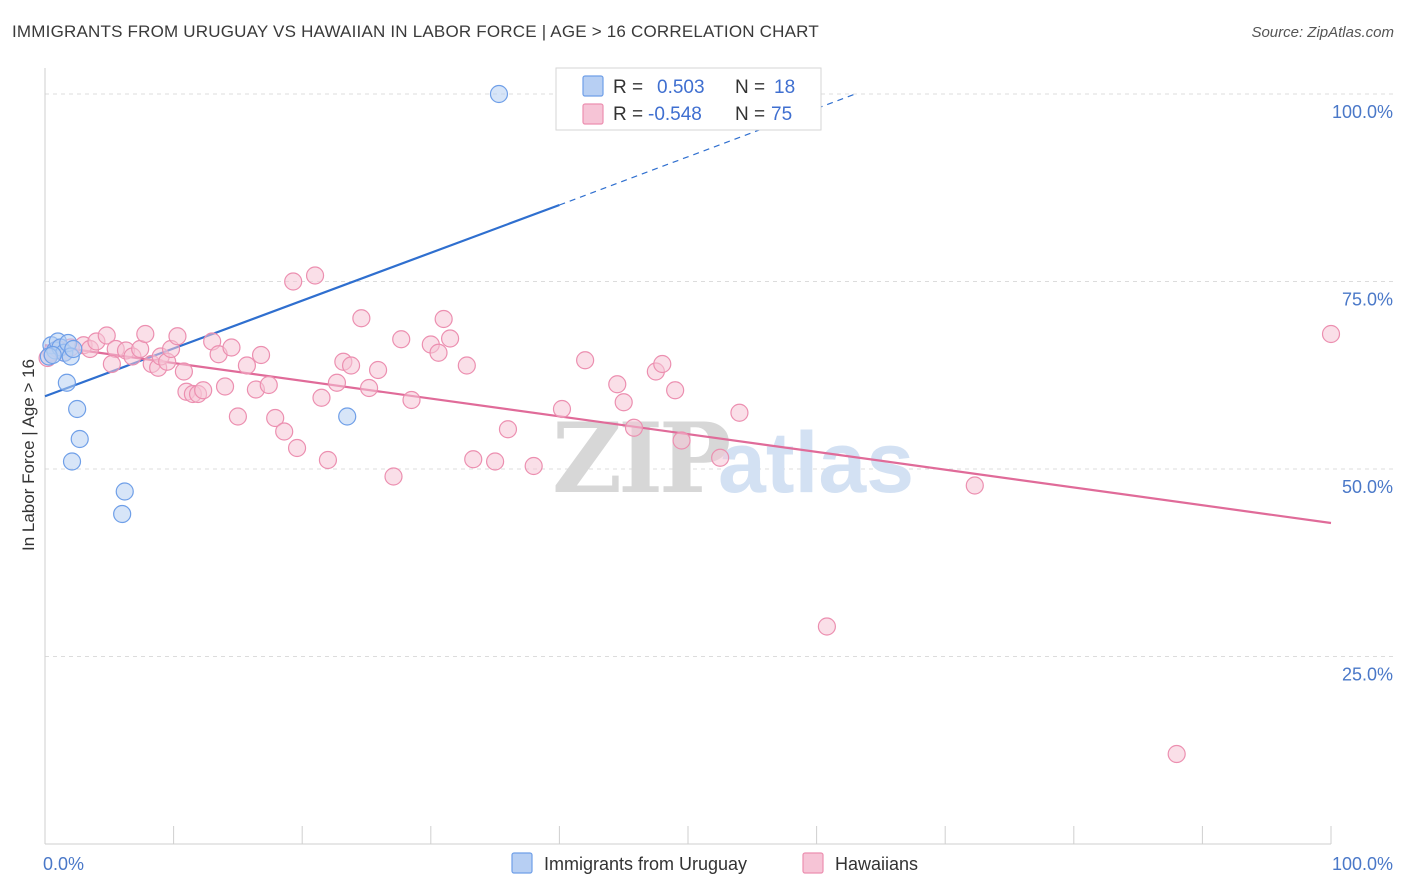  What do you see at coordinates (522, 863) in the screenshot?
I see `bottom-legend-swatch-uruguay` at bounding box center [522, 863].